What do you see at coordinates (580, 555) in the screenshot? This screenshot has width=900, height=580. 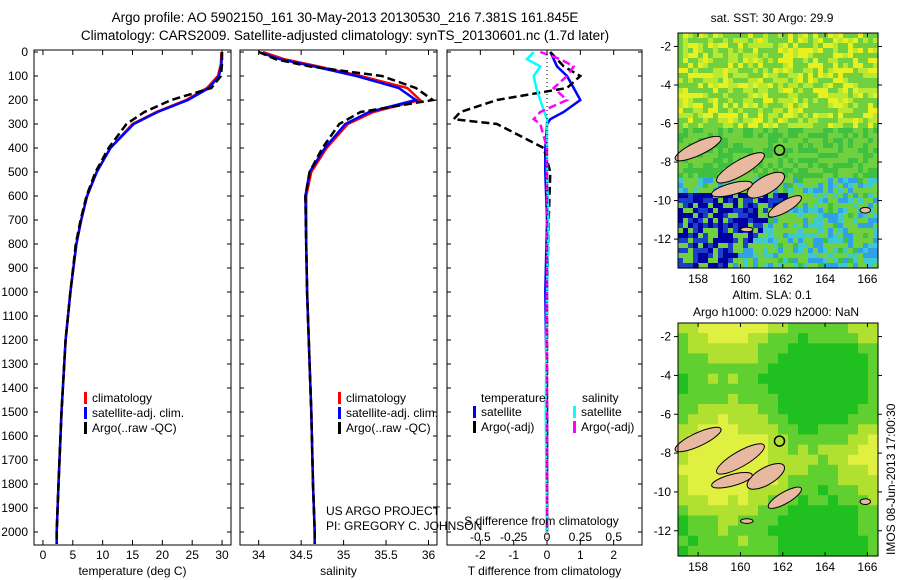 I see `x-tick-label: 1` at bounding box center [580, 555].